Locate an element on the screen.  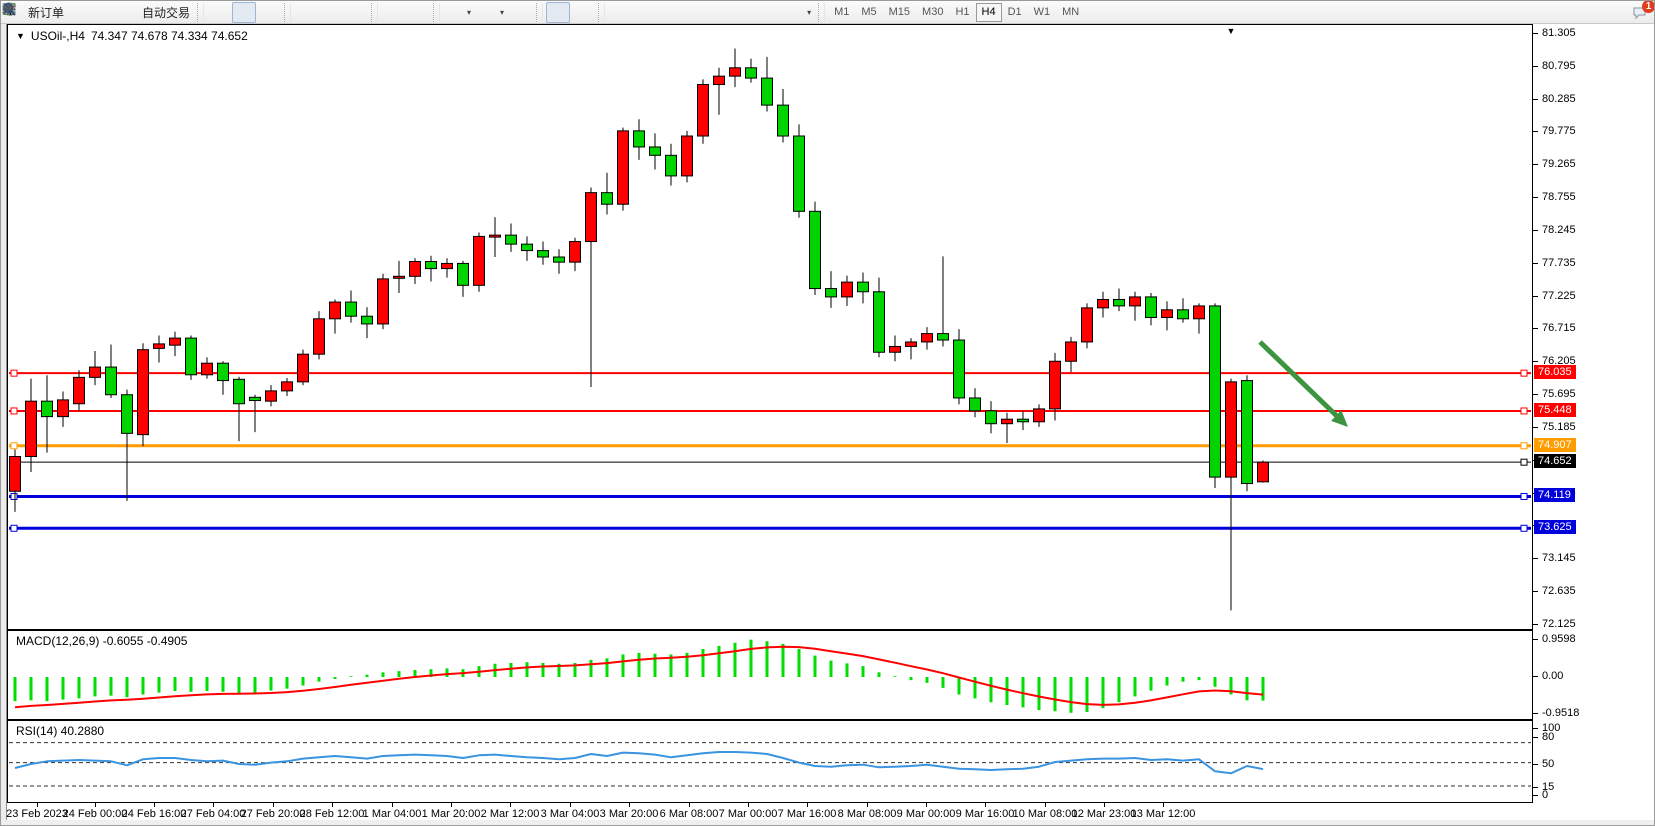
timeframe-m15: M15 is located at coordinates (899, 12).